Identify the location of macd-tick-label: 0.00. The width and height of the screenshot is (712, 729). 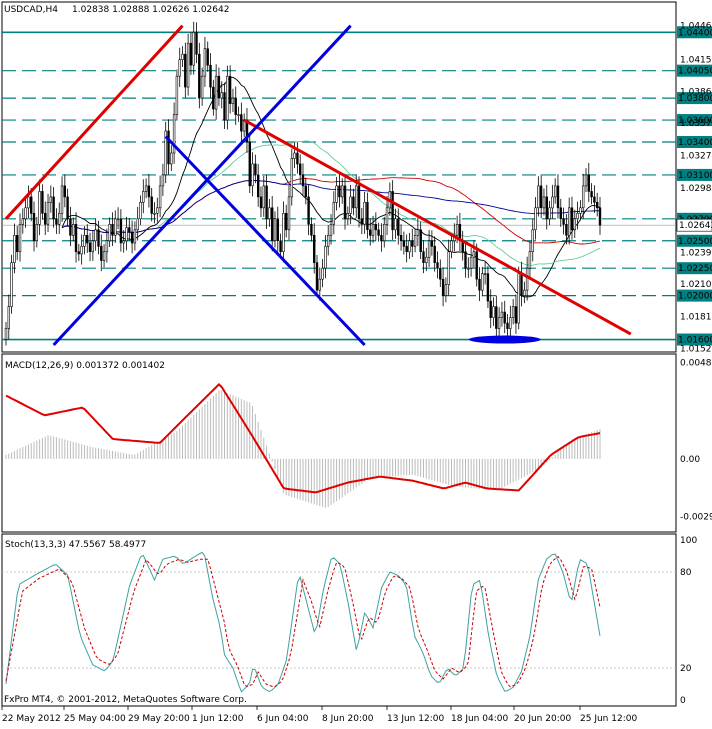
(690, 460).